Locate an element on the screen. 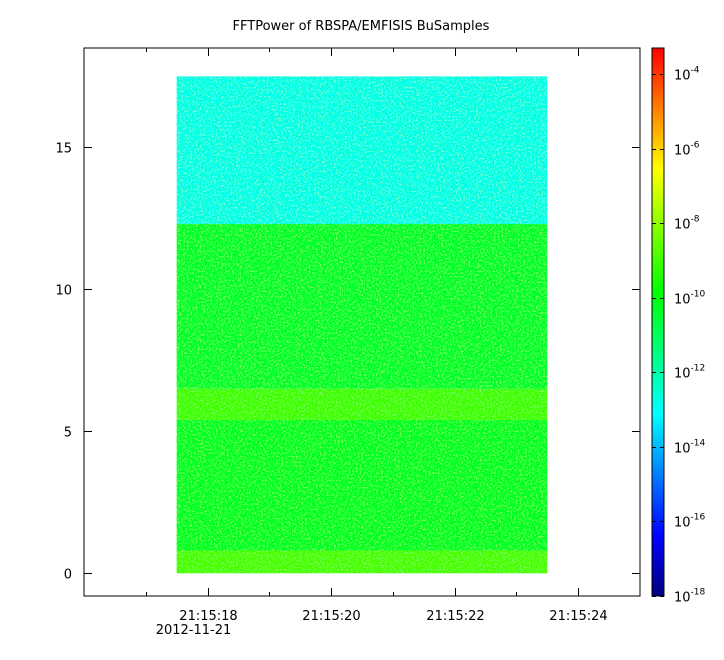 Image resolution: width=724 pixels, height=660 pixels. colorbar-gradient is located at coordinates (658, 322).